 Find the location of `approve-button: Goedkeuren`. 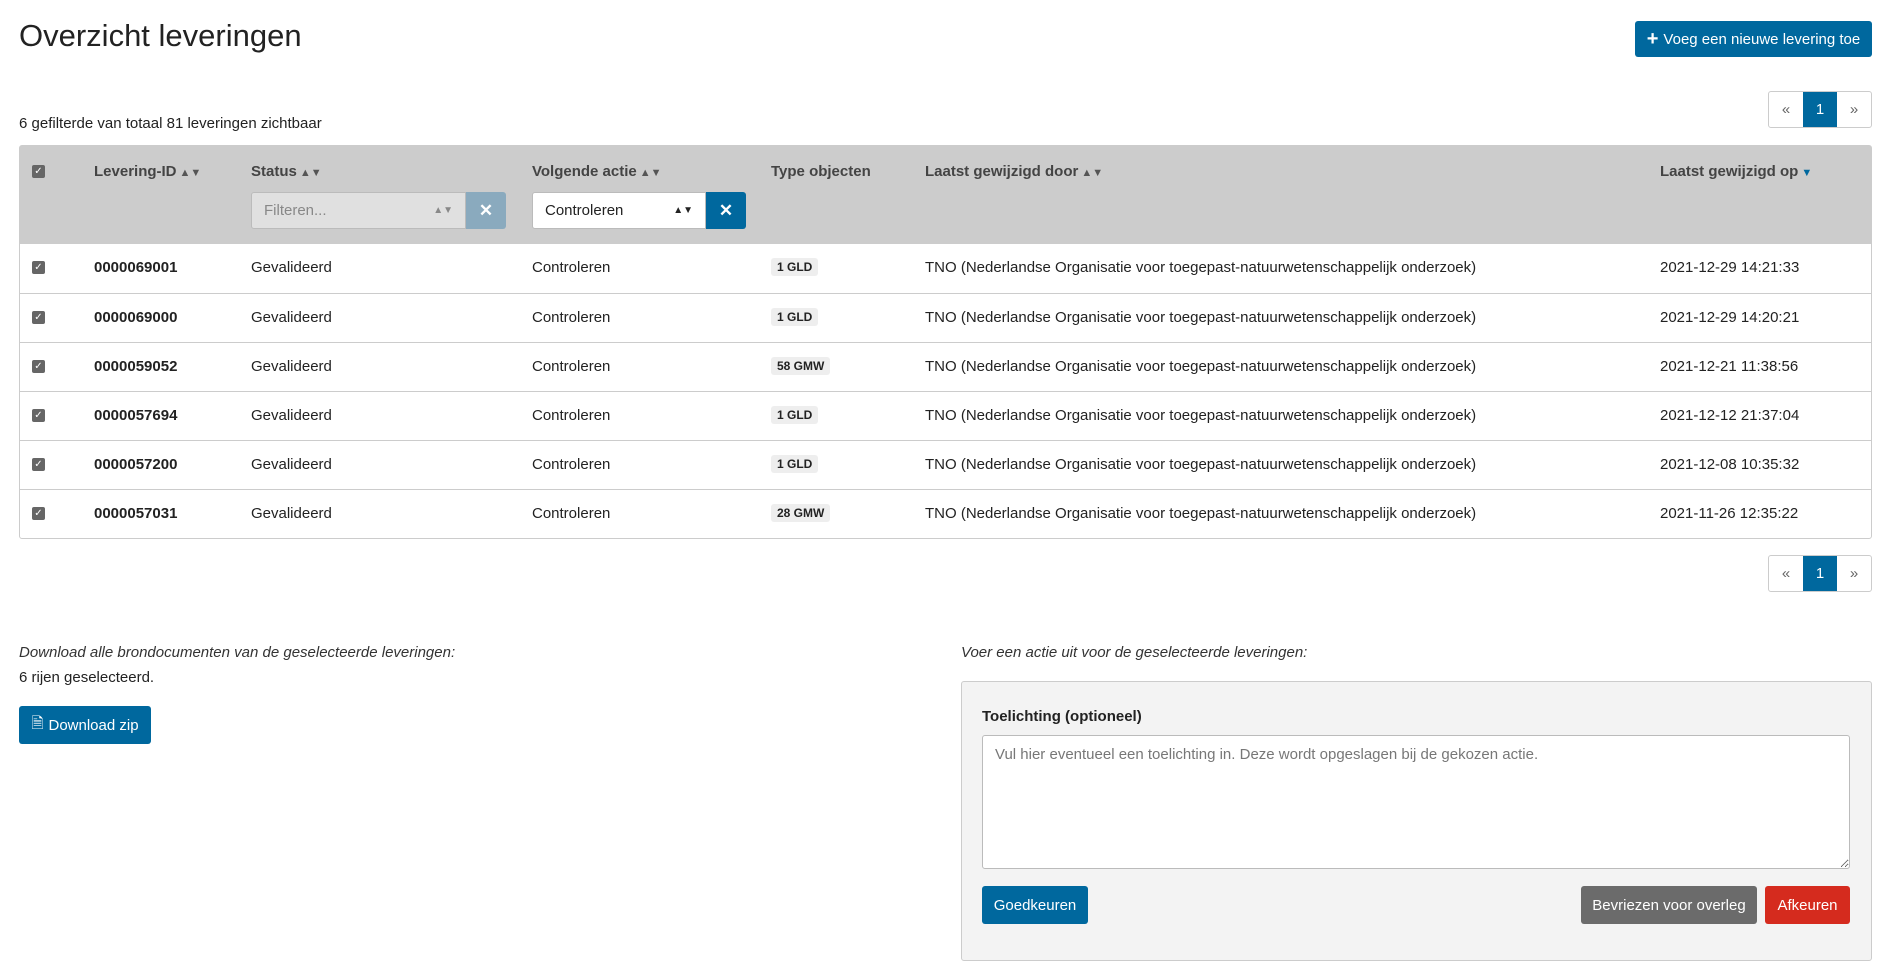

approve-button: Goedkeuren is located at coordinates (1035, 905).